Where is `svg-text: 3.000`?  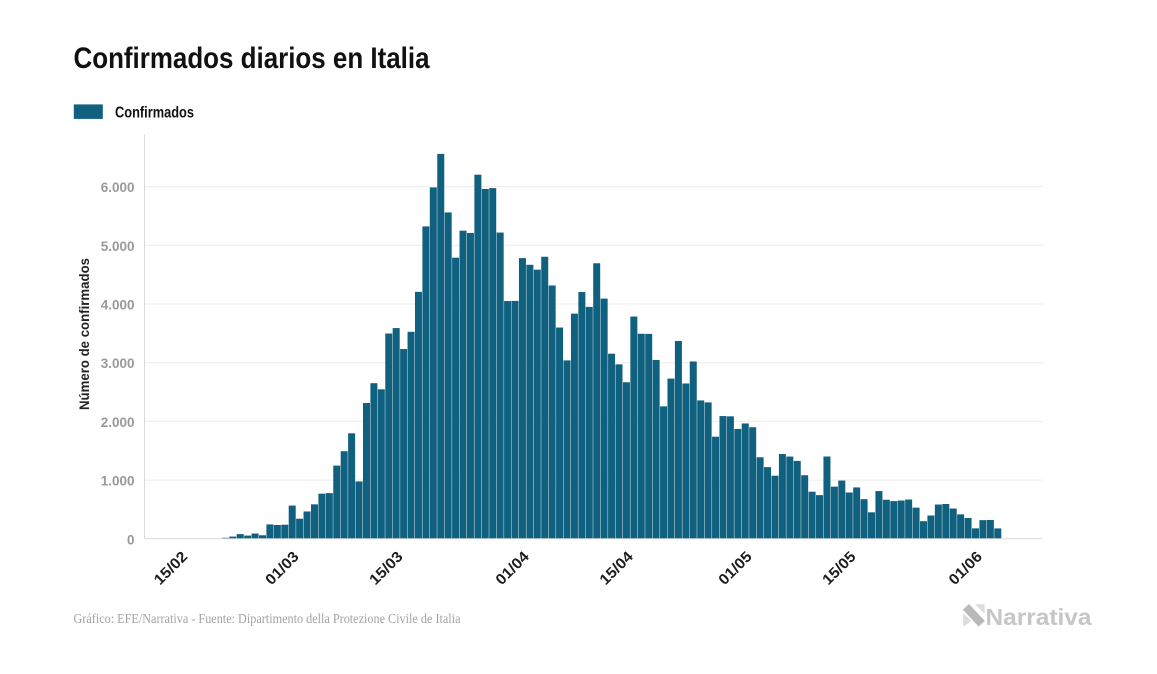 svg-text: 3.000 is located at coordinates (118, 363).